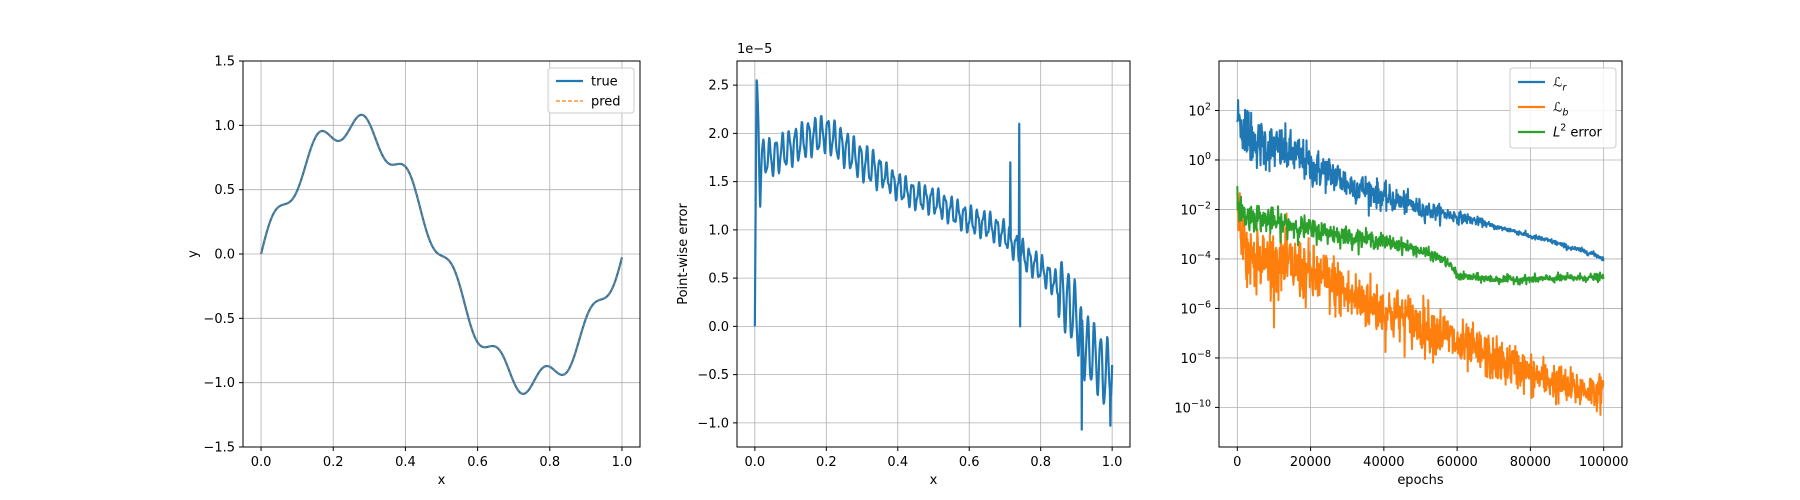  Describe the element at coordinates (1201, 403) in the screenshot. I see `y-tick-exponent: −10` at that location.